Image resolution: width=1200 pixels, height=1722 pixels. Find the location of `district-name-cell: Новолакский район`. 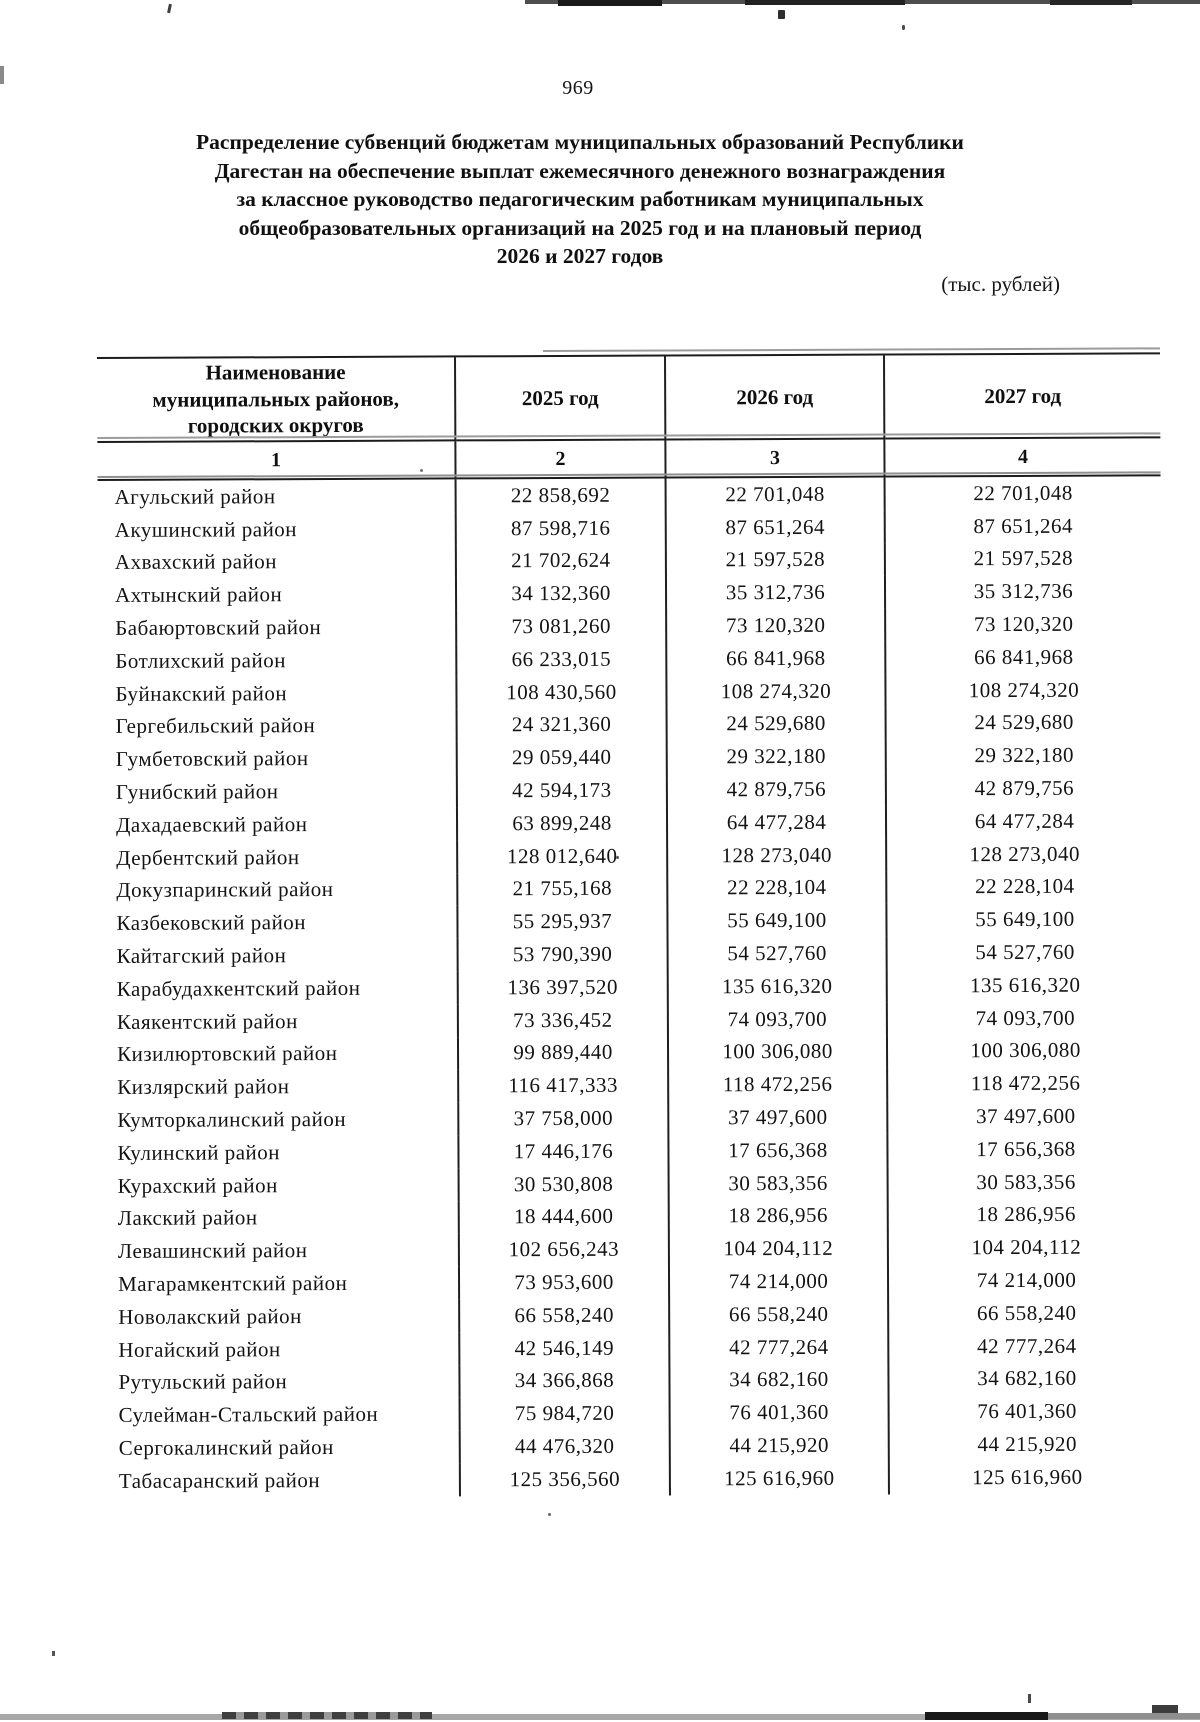

district-name-cell: Новолакский район is located at coordinates (210, 1316).